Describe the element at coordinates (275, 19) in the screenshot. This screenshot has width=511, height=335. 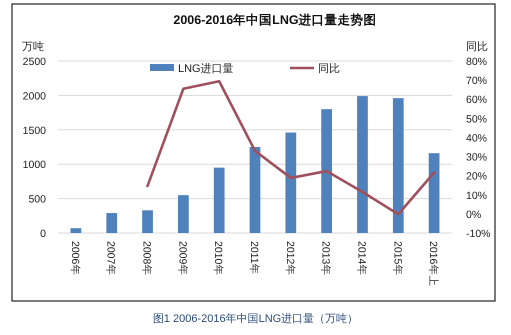
I see `chart-title: 2006-2016年中国LNG进口量走势图` at that location.